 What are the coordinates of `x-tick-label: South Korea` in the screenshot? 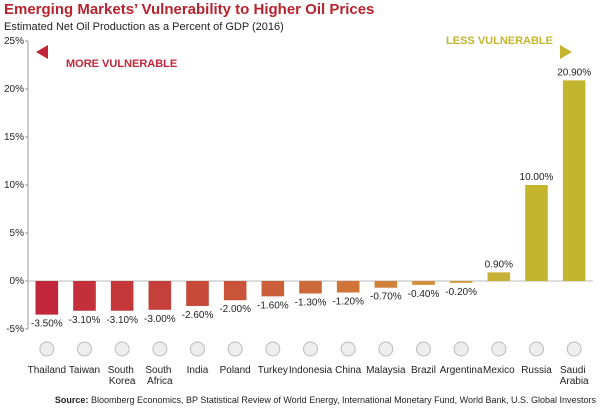 It's located at (122, 376).